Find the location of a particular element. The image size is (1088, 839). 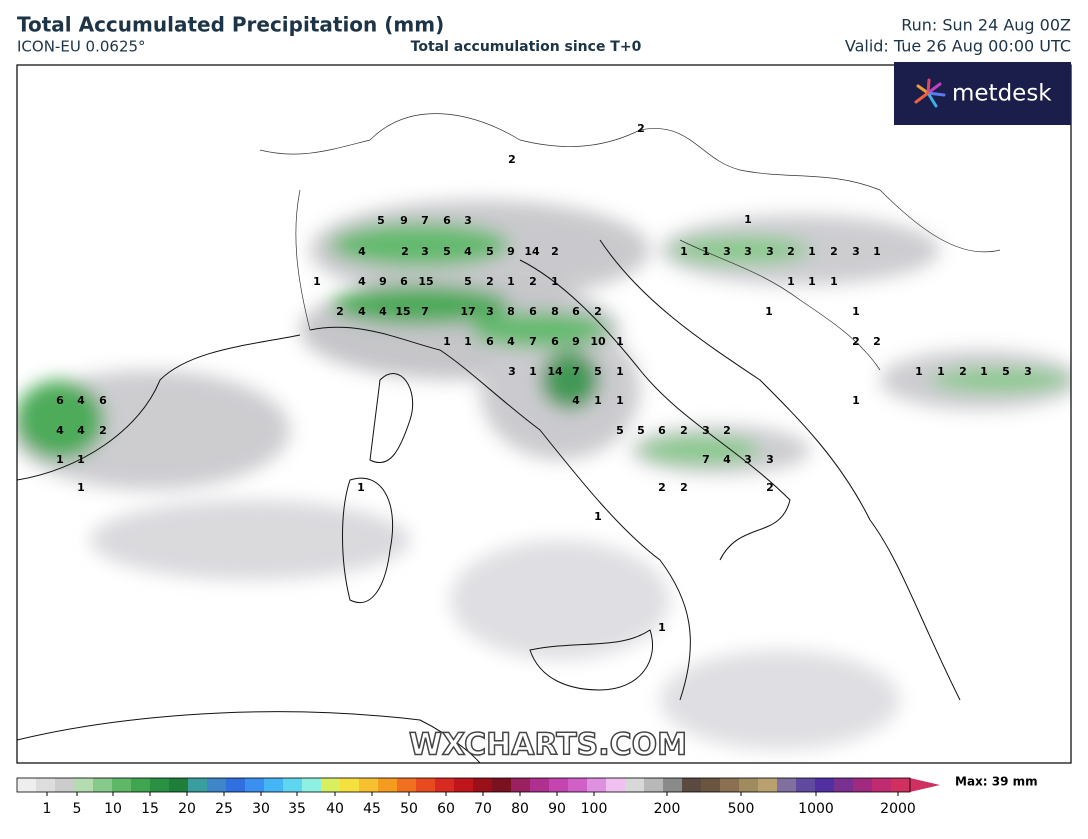

colorbar-tick-label: 5 is located at coordinates (77, 809).